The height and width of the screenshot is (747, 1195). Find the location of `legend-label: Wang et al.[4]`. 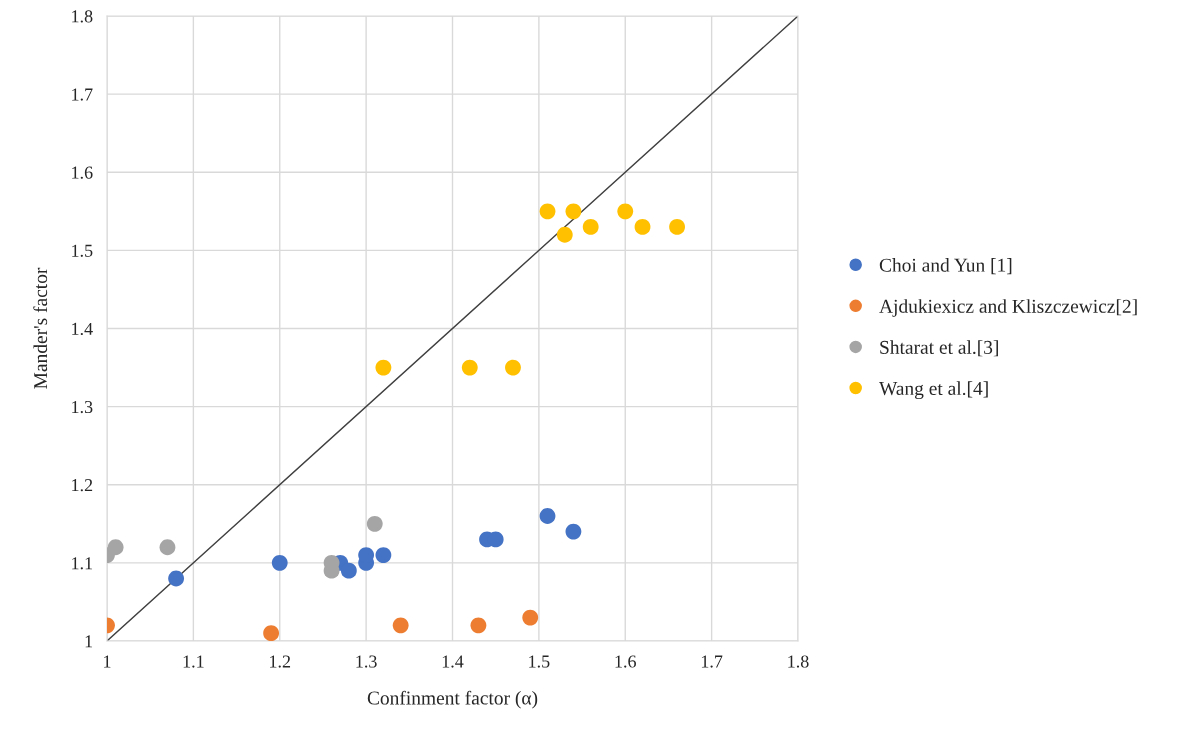

legend-label: Wang et al.[4] is located at coordinates (933, 390).